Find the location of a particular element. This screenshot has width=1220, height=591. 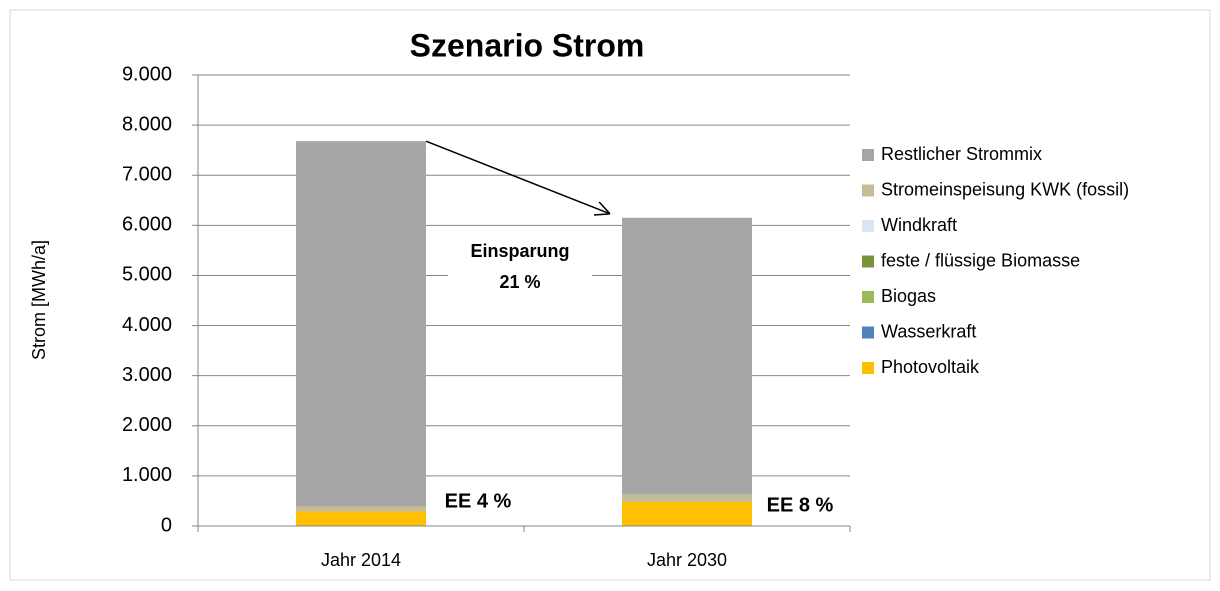

y-tick-label: 8.000 is located at coordinates (147, 124).